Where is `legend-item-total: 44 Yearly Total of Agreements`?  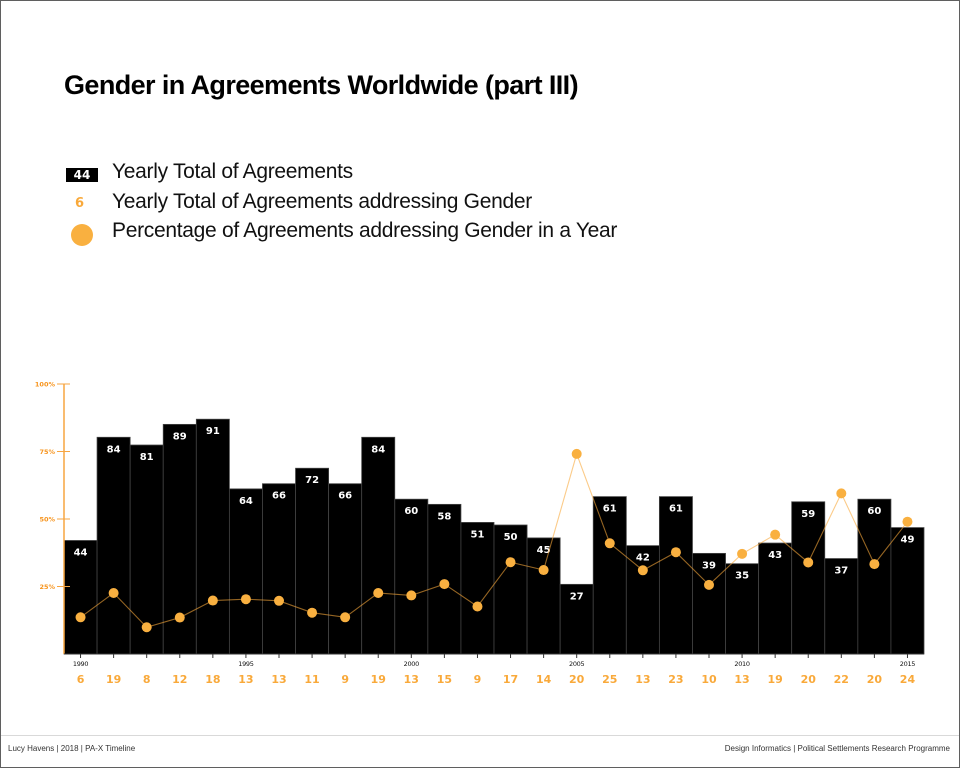
legend-item-total: 44 Yearly Total of Agreements is located at coordinates (384, 174).